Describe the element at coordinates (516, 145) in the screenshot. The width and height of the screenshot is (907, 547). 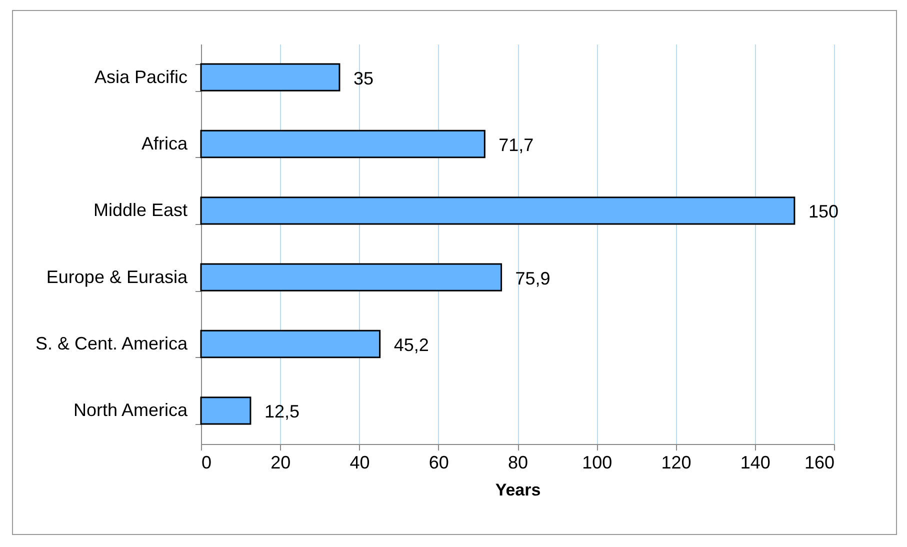
I see `data-label: 71,7` at that location.